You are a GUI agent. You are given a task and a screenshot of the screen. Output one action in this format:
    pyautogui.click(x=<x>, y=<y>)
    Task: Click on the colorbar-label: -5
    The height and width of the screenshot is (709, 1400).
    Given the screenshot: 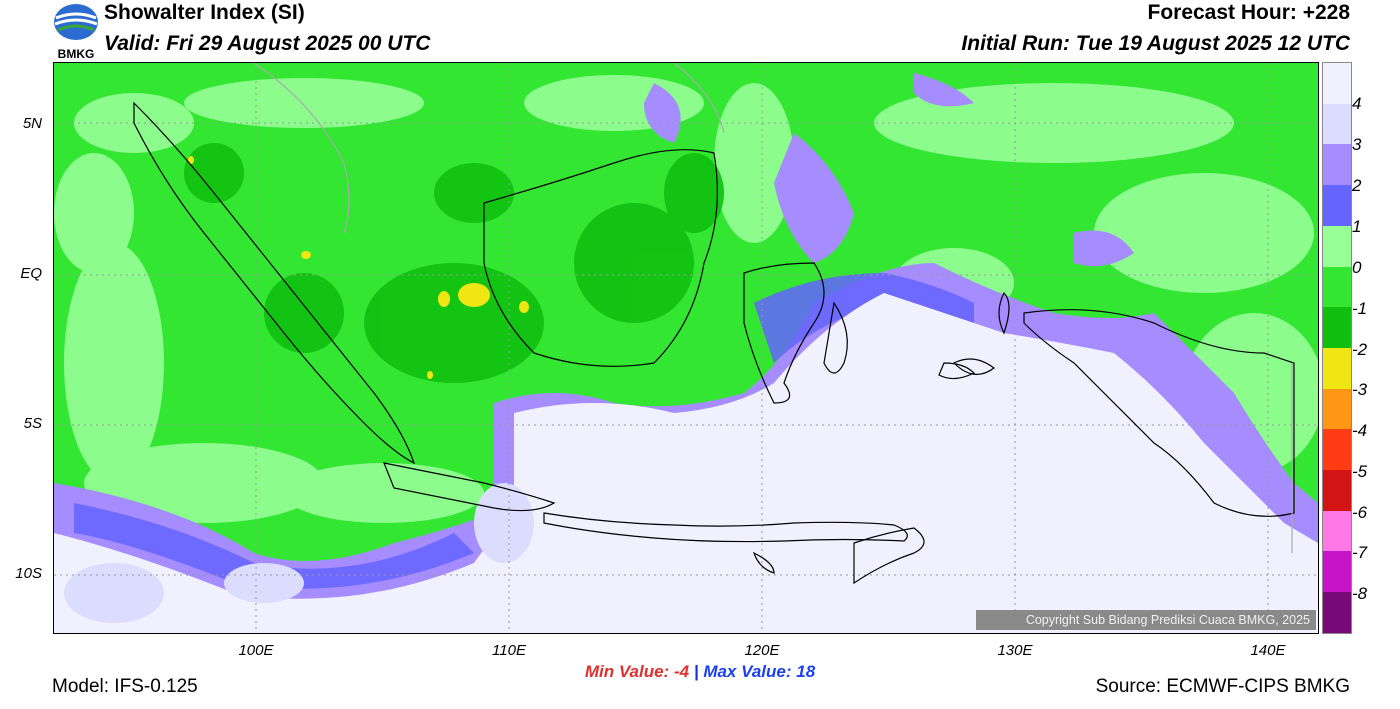 What is the action you would take?
    pyautogui.click(x=1360, y=471)
    